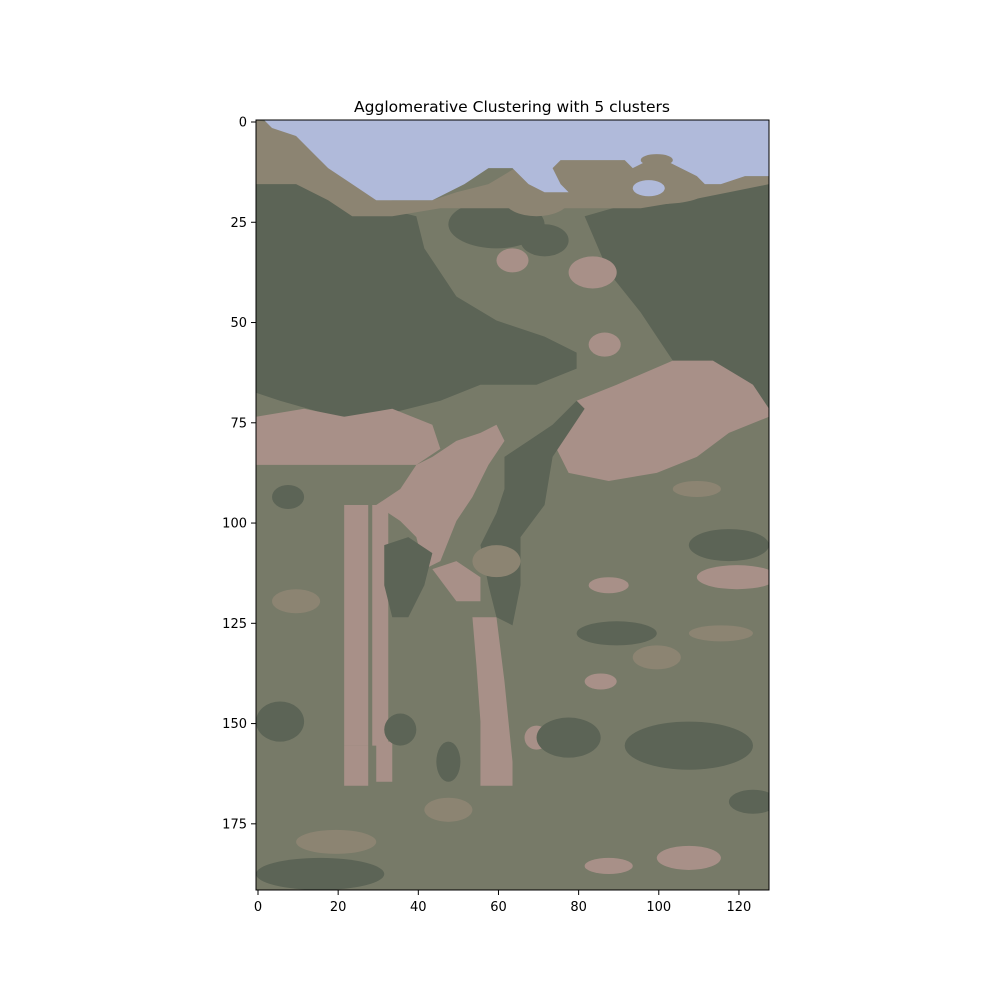  Describe the element at coordinates (234, 824) in the screenshot. I see `y-tick-label: 175` at that location.